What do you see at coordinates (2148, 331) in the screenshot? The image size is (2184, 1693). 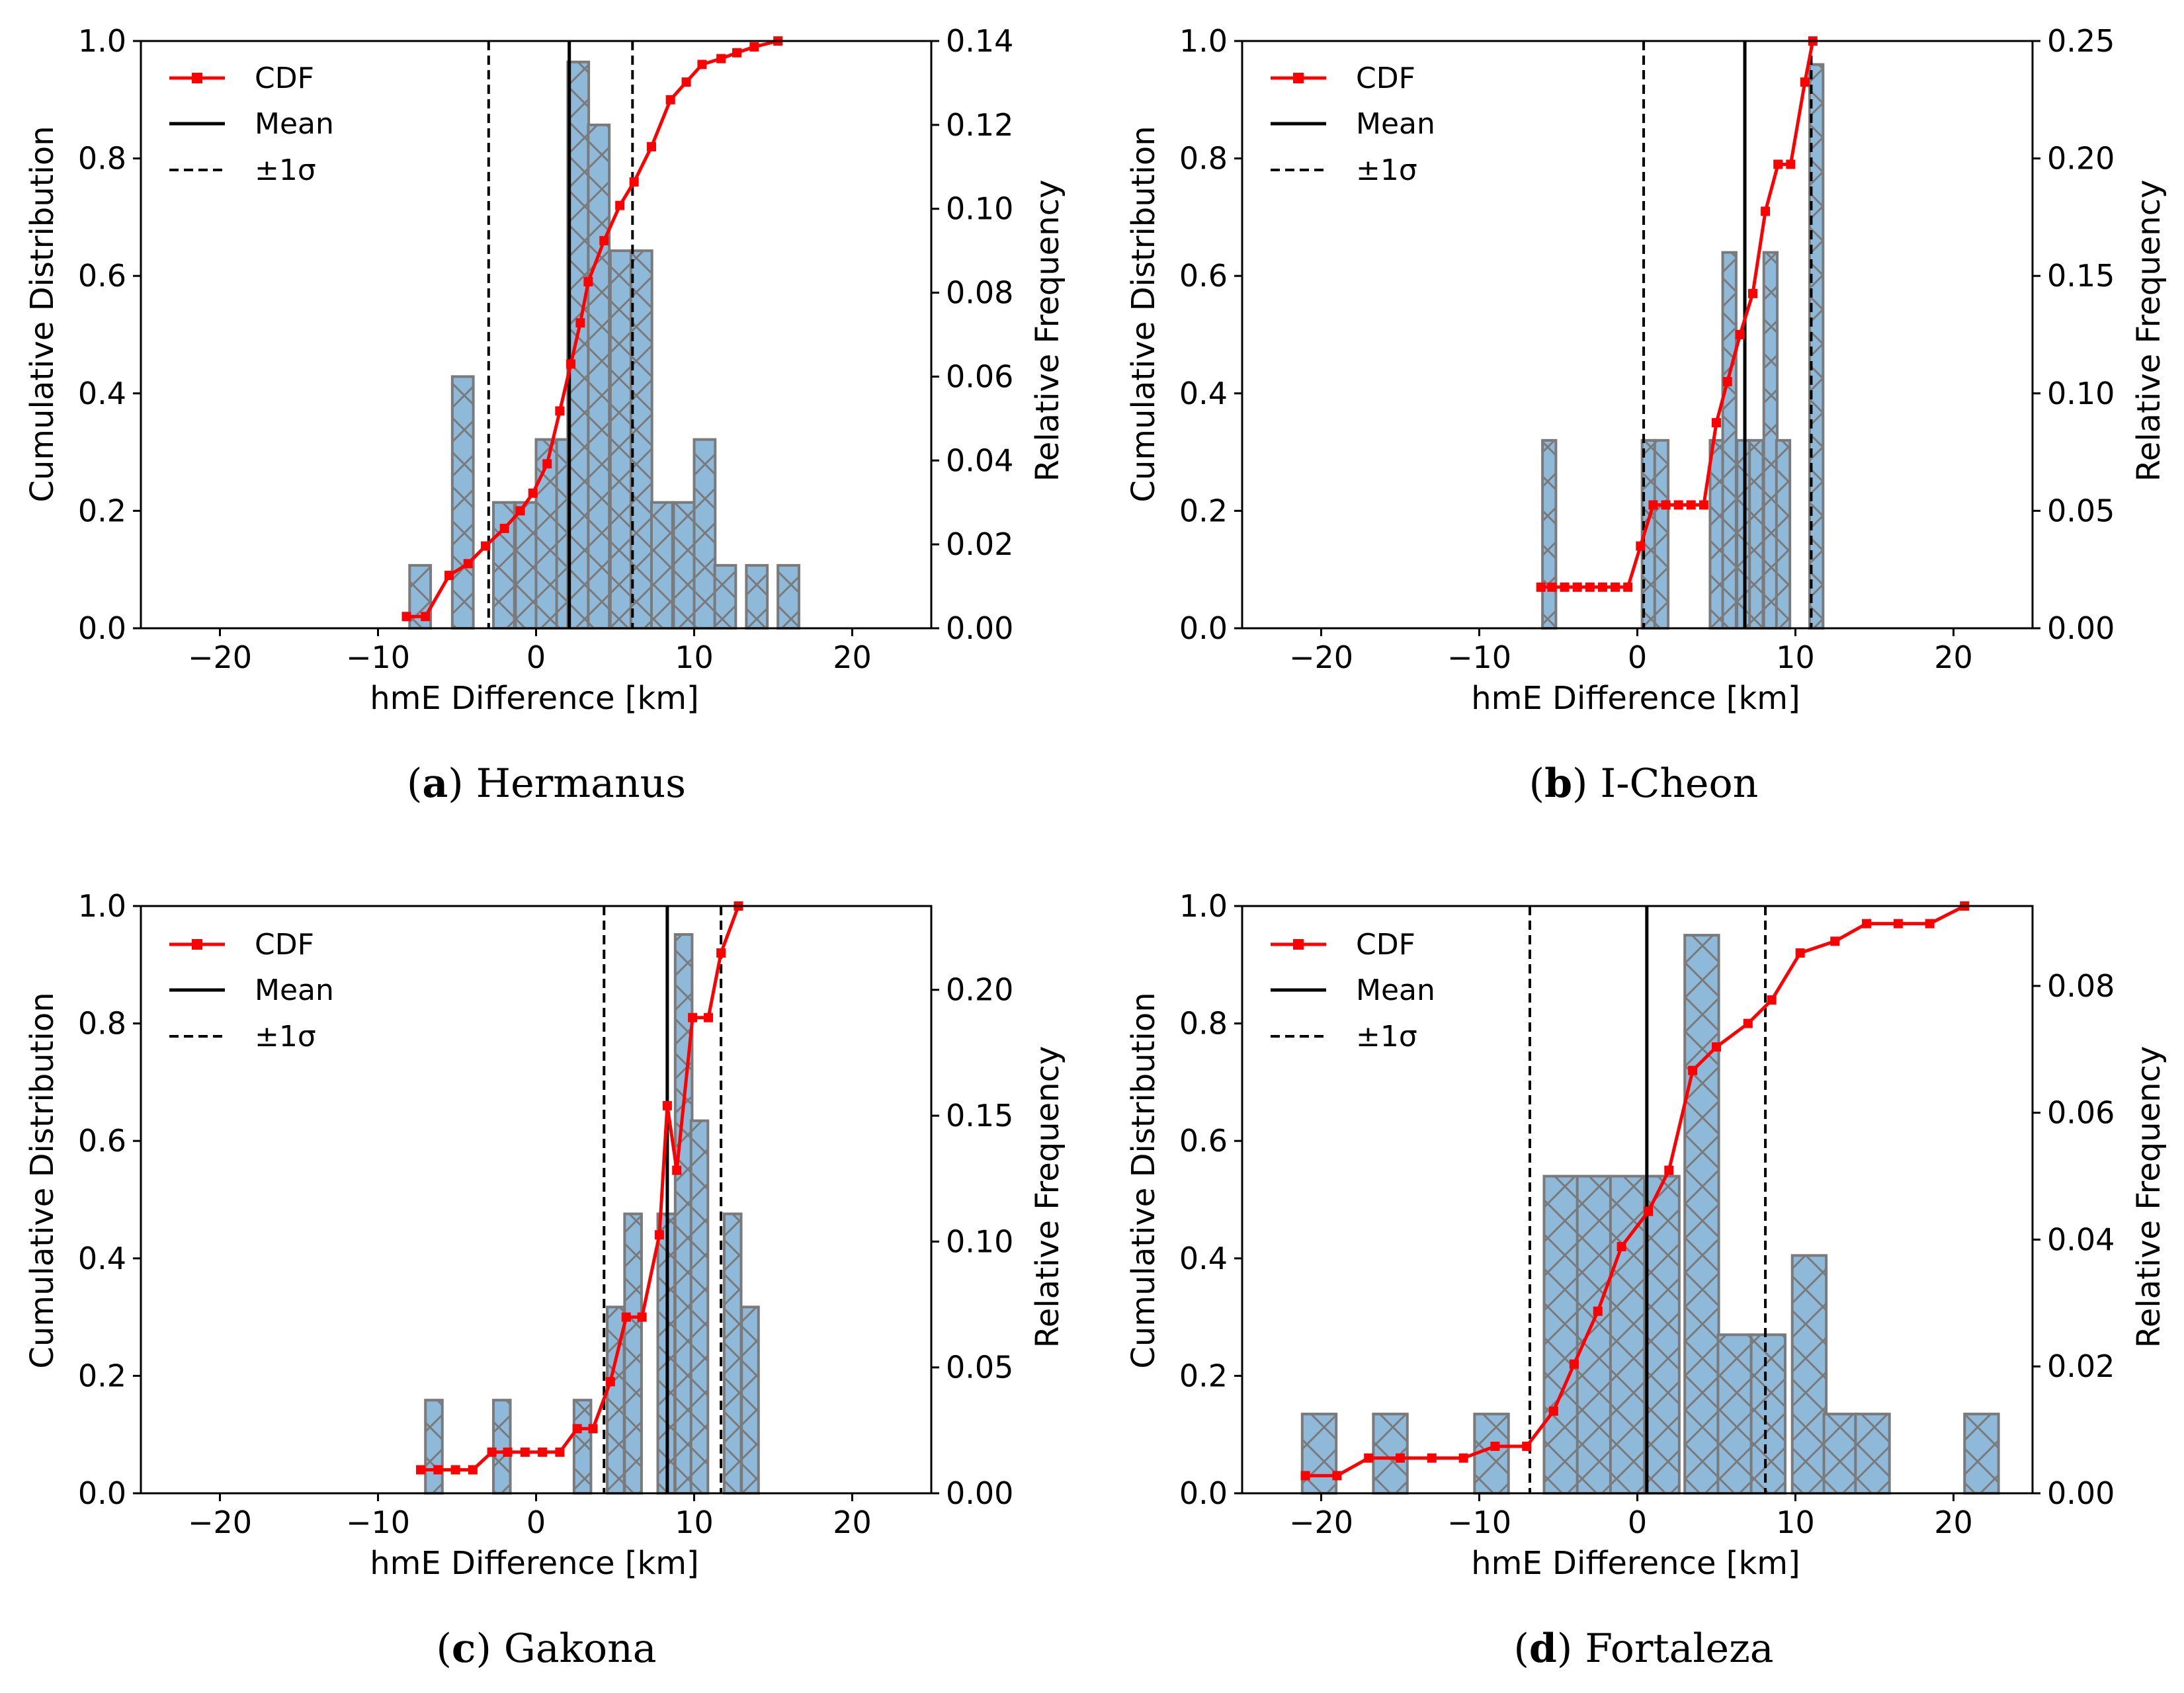 I see `ylabel-right-b: Relative Frequency` at bounding box center [2148, 331].